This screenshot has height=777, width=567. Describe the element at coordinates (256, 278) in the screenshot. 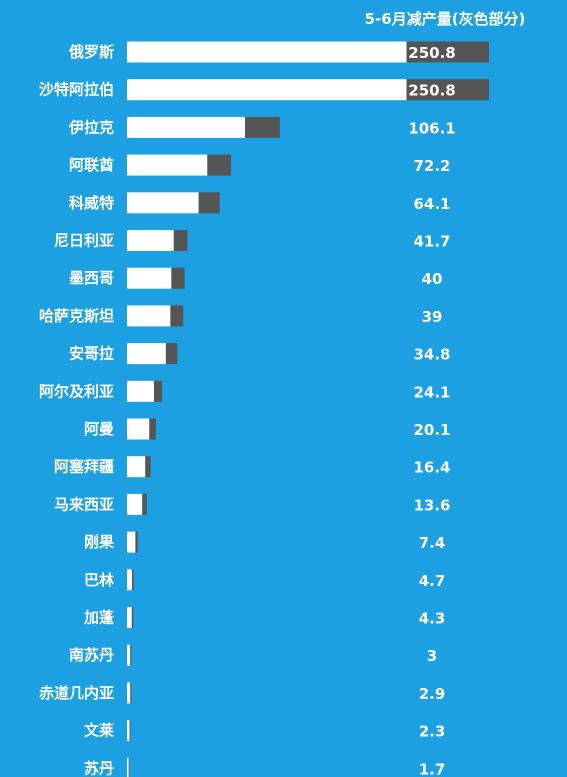

I see `bar-row: 墨西哥 40` at that location.